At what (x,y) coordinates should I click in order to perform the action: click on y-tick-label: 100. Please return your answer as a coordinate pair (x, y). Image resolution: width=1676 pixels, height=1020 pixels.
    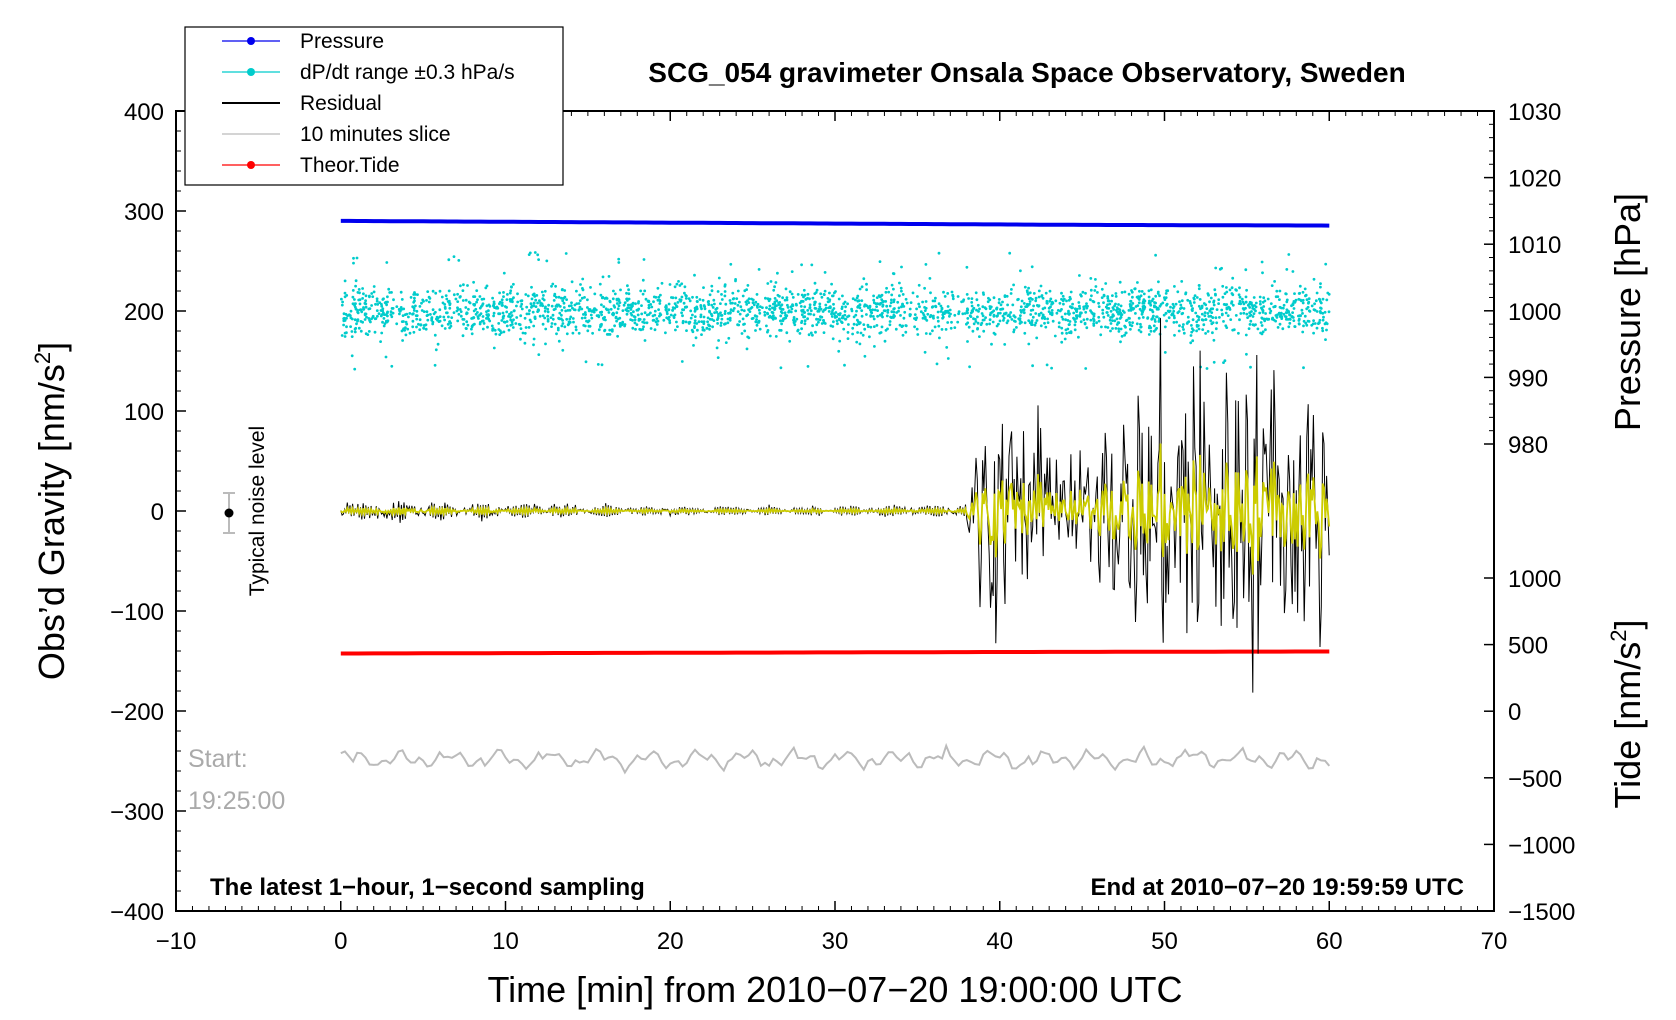
    Looking at the image, I should click on (144, 412).